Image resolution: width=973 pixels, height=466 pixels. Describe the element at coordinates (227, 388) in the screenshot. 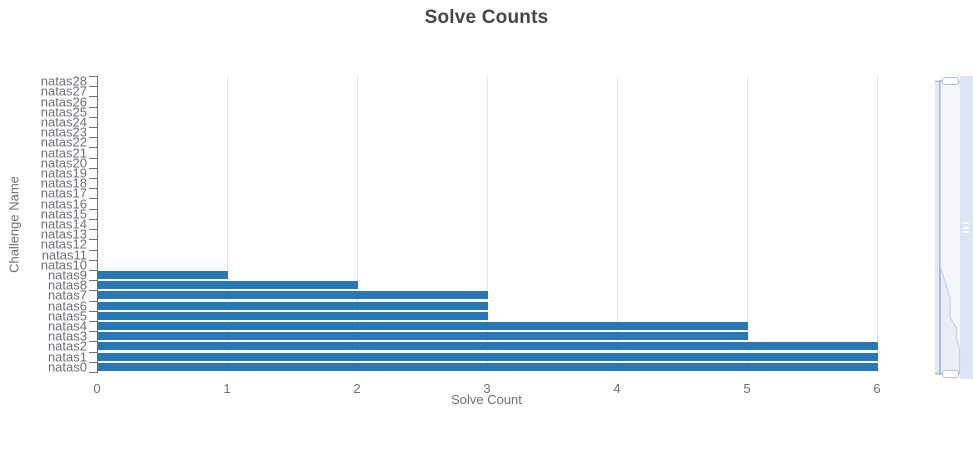

I see `x-tick-label: 1` at that location.